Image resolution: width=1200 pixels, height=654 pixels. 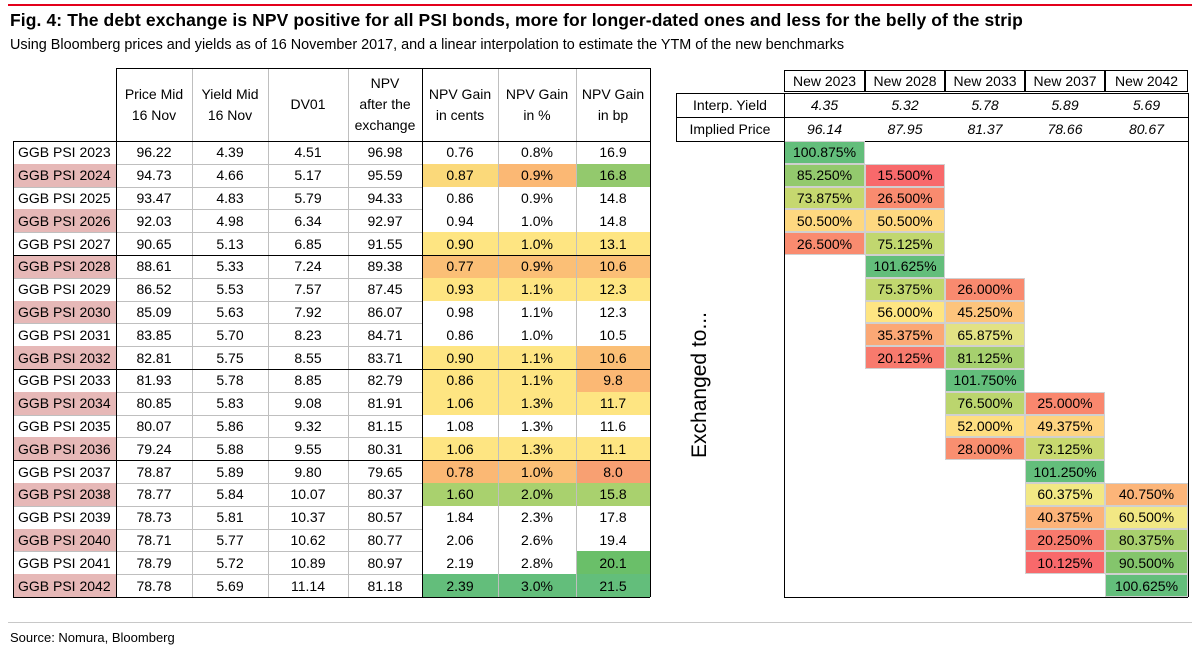 I want to click on bond-name: GGB PSI 2032, so click(x=64, y=357).